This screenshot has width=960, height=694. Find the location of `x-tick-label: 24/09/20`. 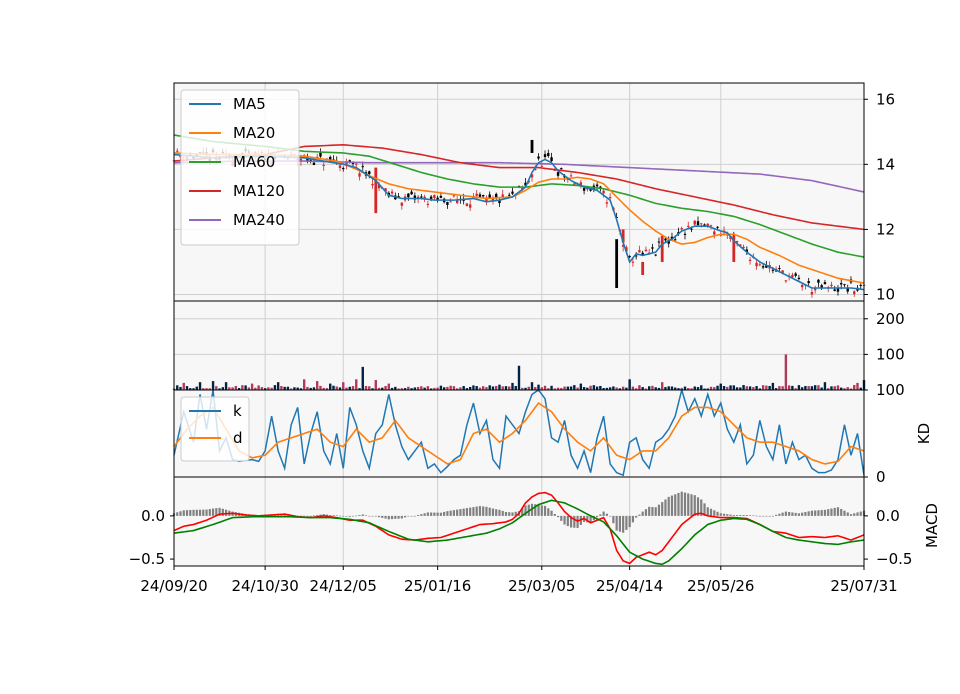

x-tick-label: 24/09/20 is located at coordinates (173, 586).